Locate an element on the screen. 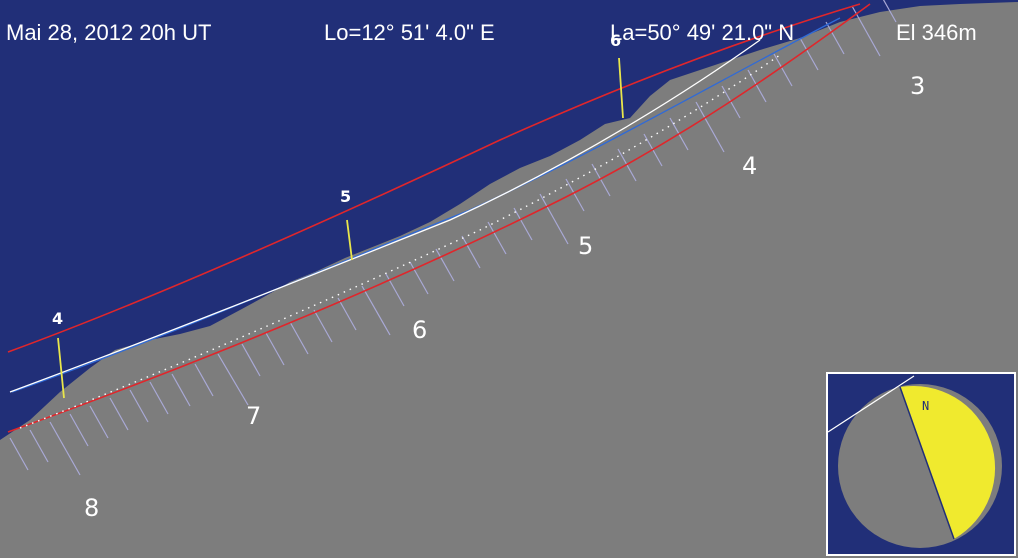  moon-phase-inset: N is located at coordinates (921, 464).